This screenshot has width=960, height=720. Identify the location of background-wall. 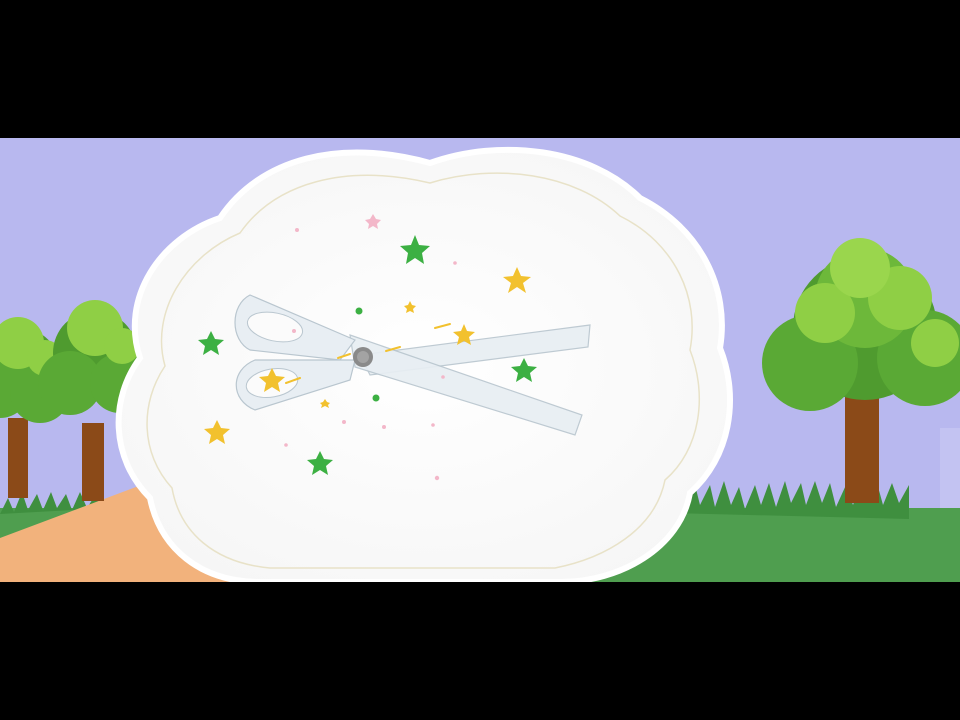
(950, 468).